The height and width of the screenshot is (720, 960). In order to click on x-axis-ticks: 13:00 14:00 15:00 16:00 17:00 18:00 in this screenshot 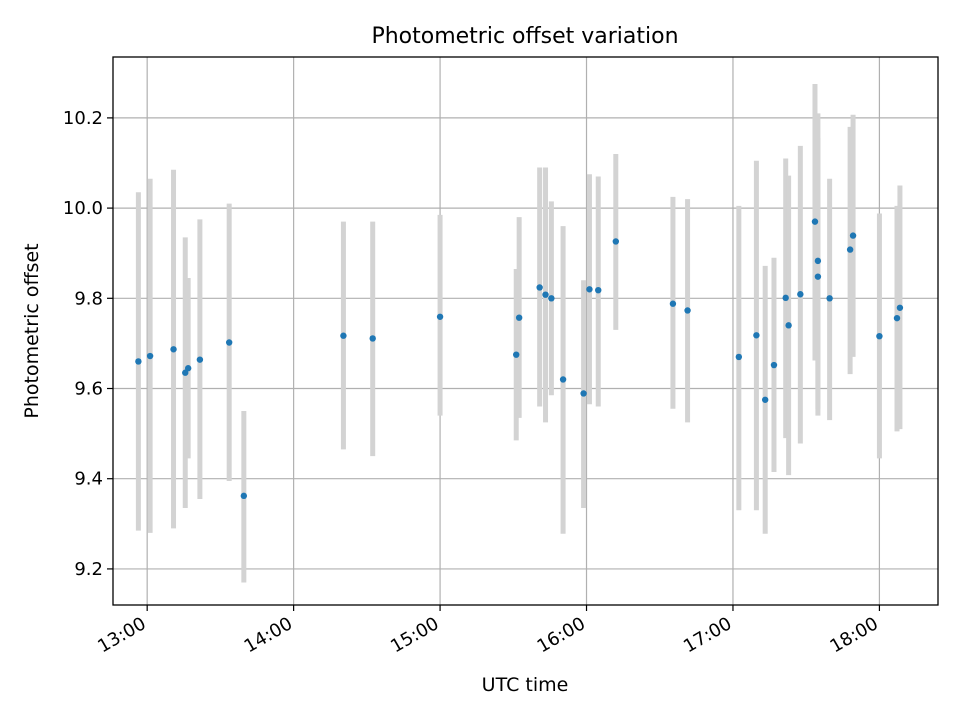, I will do `click(488, 631)`.